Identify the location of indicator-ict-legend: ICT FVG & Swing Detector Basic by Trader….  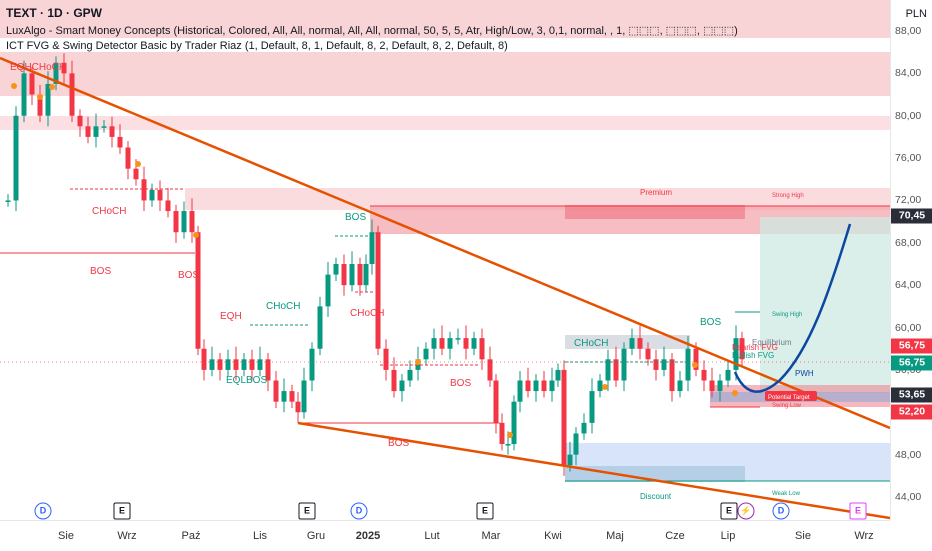
(257, 46).